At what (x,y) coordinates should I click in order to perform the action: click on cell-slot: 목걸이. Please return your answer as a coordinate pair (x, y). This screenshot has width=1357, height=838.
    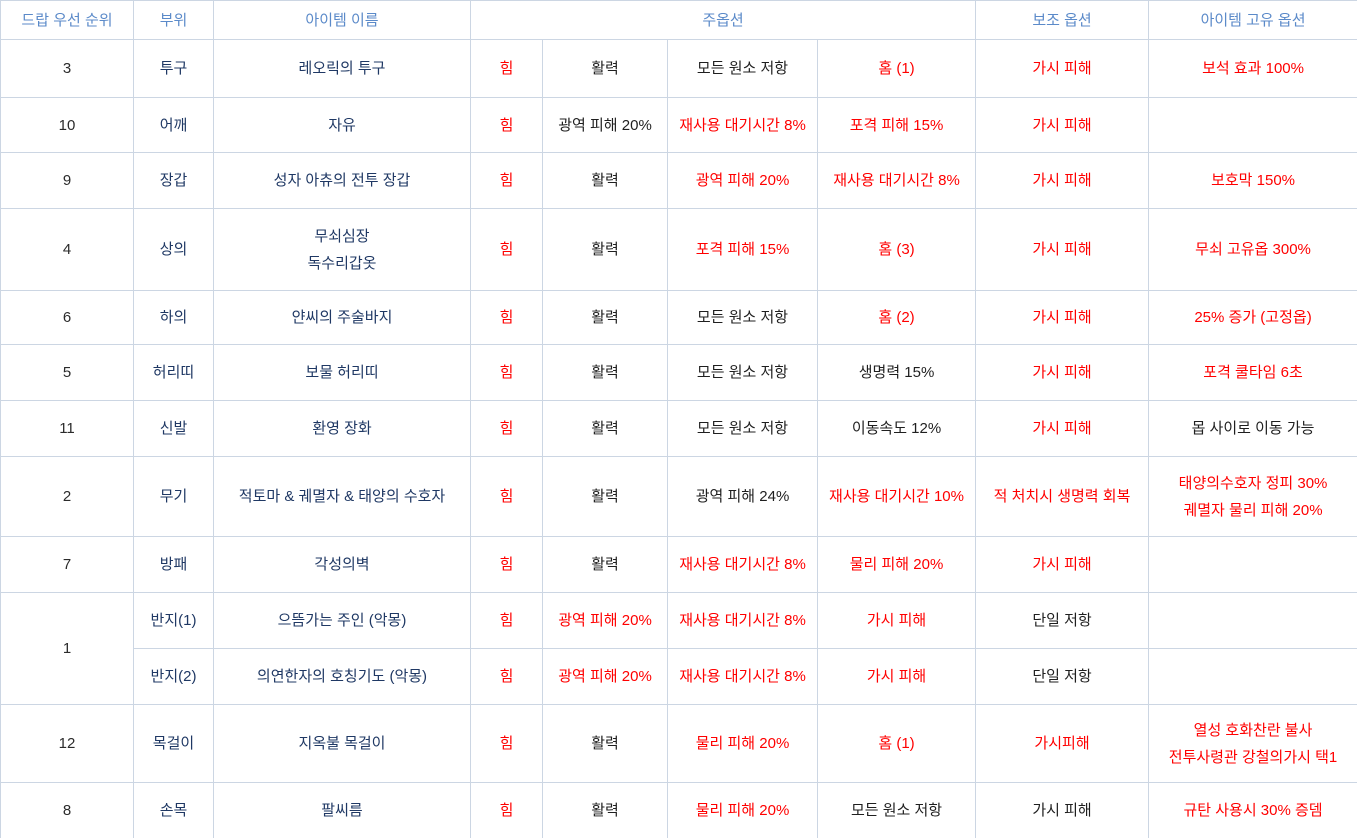
    Looking at the image, I should click on (173, 743).